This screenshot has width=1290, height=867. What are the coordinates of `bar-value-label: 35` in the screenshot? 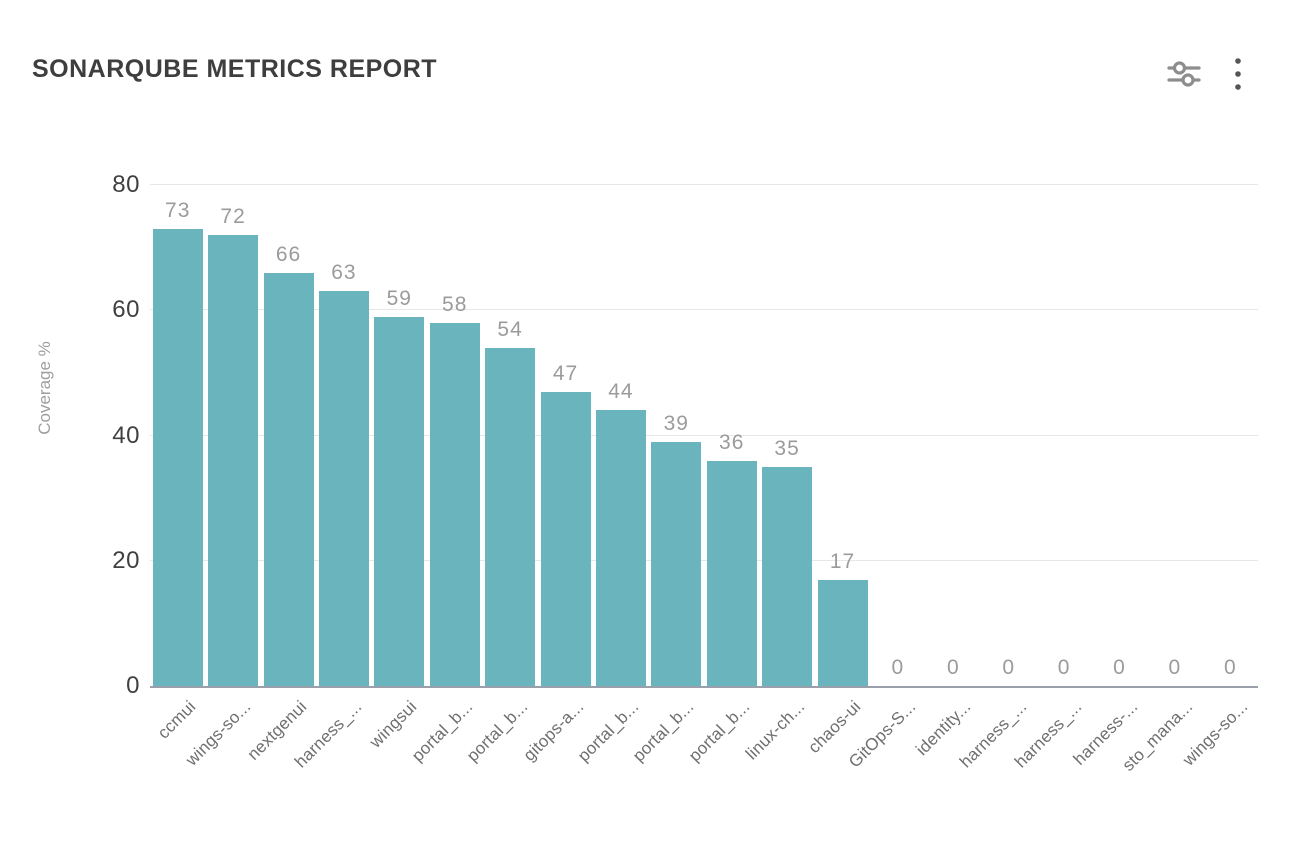 It's located at (787, 448).